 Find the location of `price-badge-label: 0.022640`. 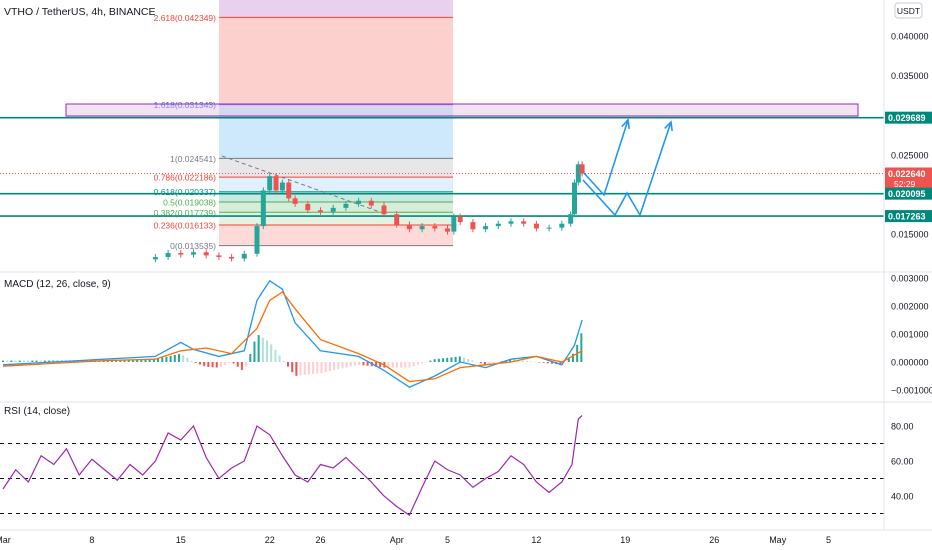

price-badge-label: 0.022640 is located at coordinates (907, 174).